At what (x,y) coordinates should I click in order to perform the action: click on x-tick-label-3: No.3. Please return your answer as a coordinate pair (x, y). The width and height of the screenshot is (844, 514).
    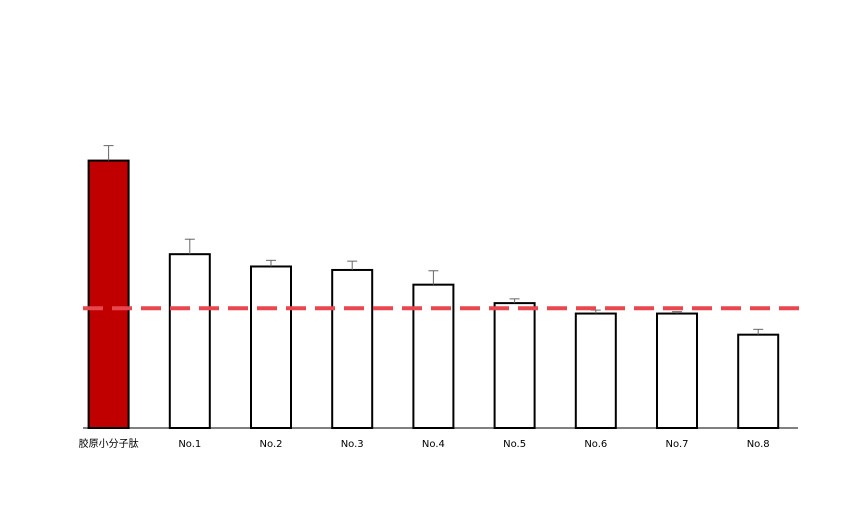
    Looking at the image, I should click on (352, 444).